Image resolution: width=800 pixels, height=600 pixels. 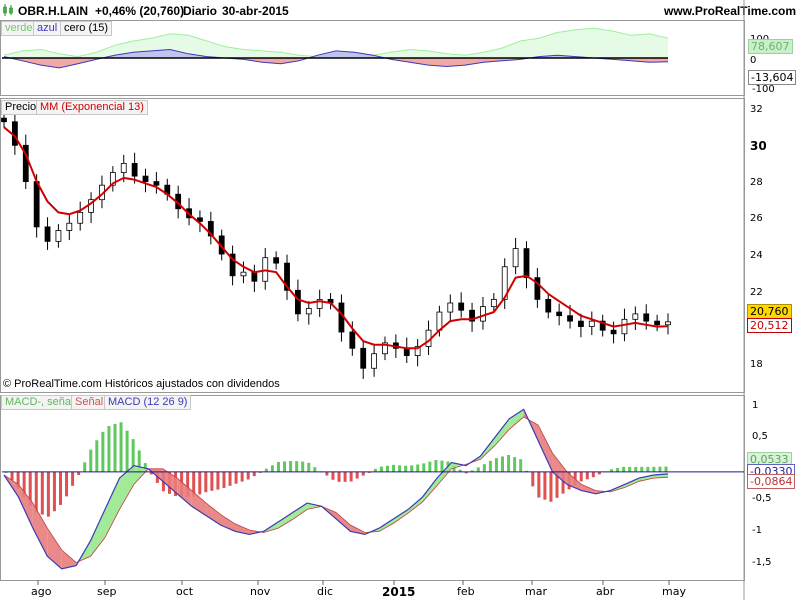 I want to click on indicator-blue-area, so click(x=336, y=58).